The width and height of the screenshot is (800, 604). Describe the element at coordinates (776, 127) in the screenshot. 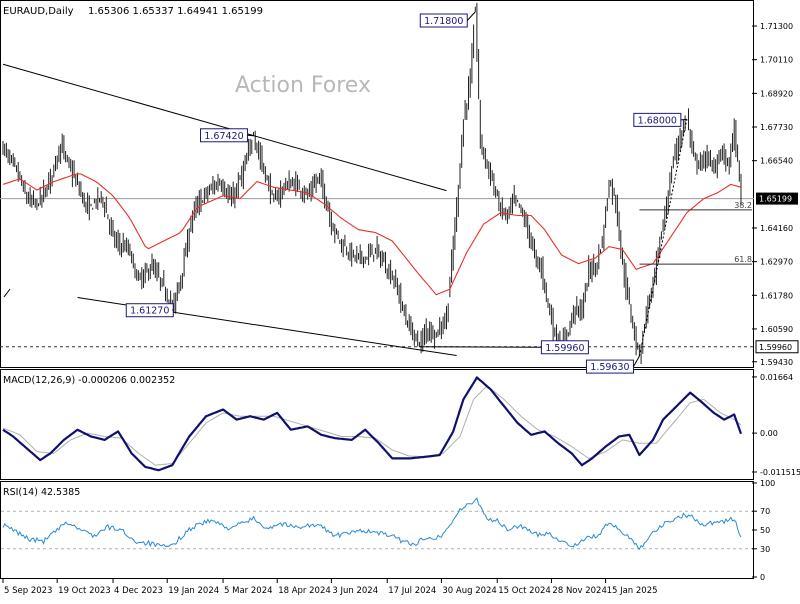

I see `price-tick-label: 1.67730` at that location.